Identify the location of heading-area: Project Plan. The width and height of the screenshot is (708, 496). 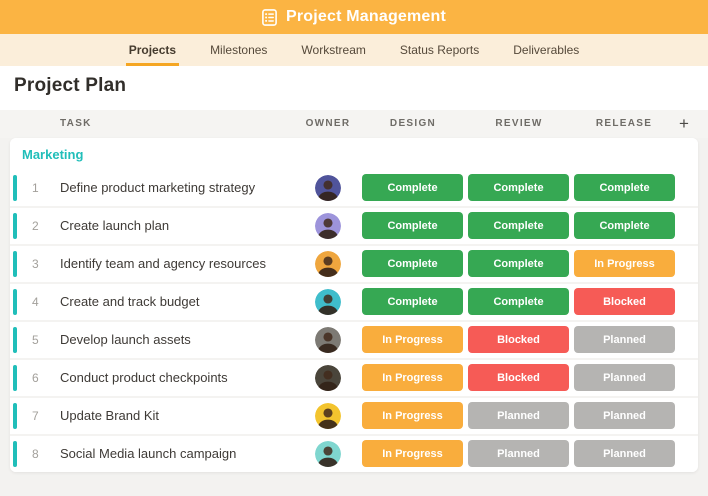
(354, 88).